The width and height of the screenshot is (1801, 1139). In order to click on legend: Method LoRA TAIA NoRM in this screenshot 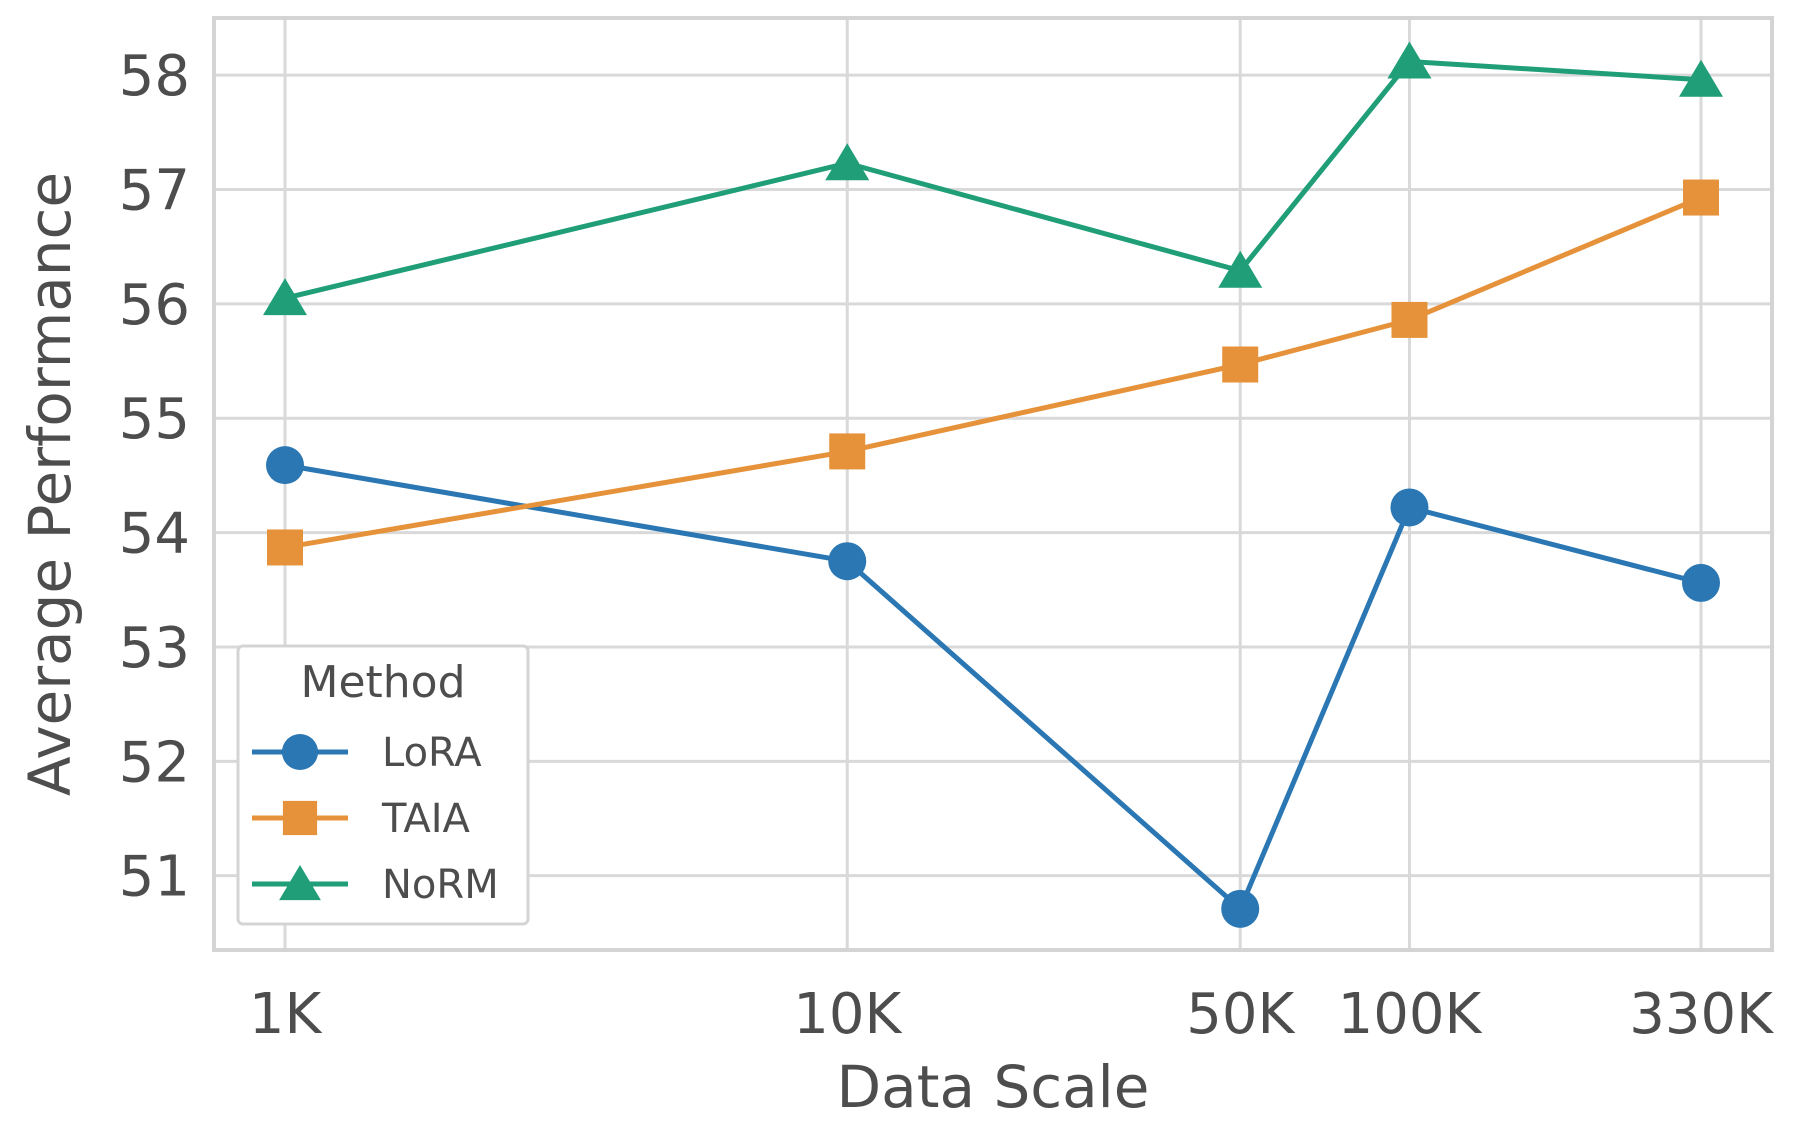, I will do `click(383, 785)`.